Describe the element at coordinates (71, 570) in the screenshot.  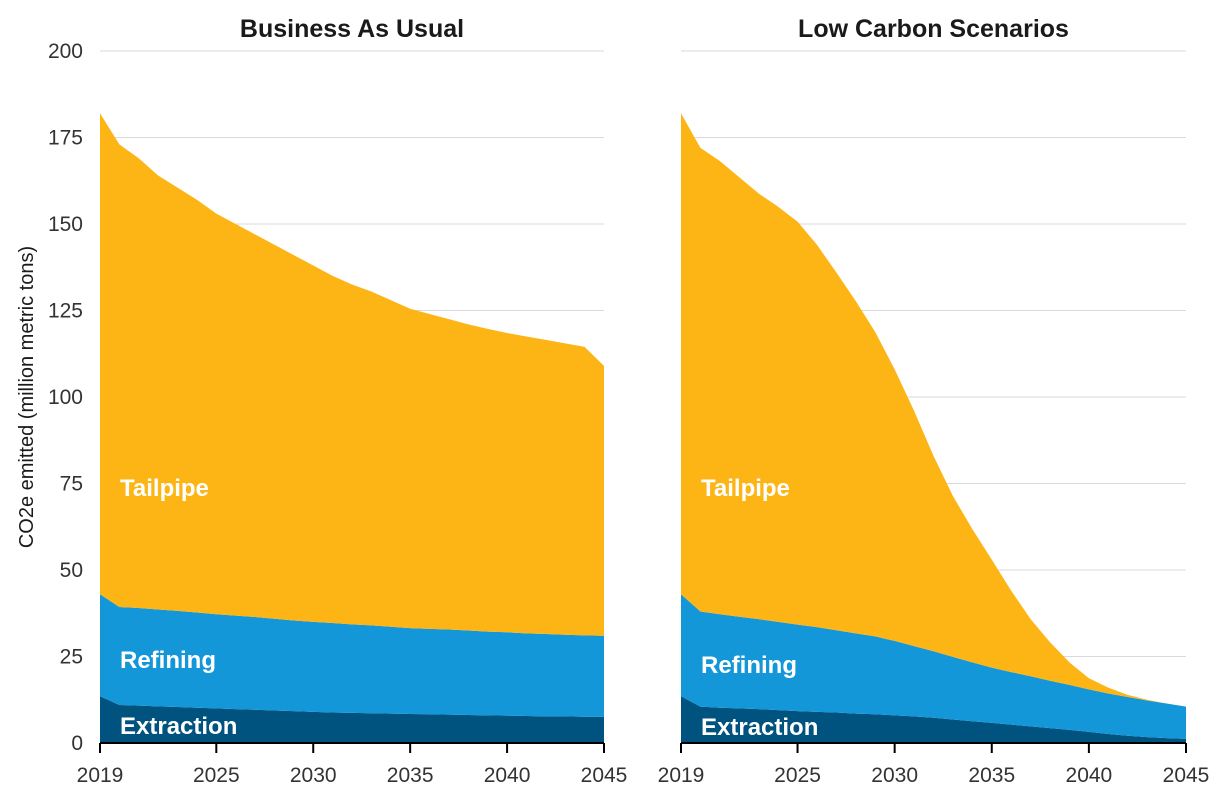
I see `y-tick-label: 50` at that location.